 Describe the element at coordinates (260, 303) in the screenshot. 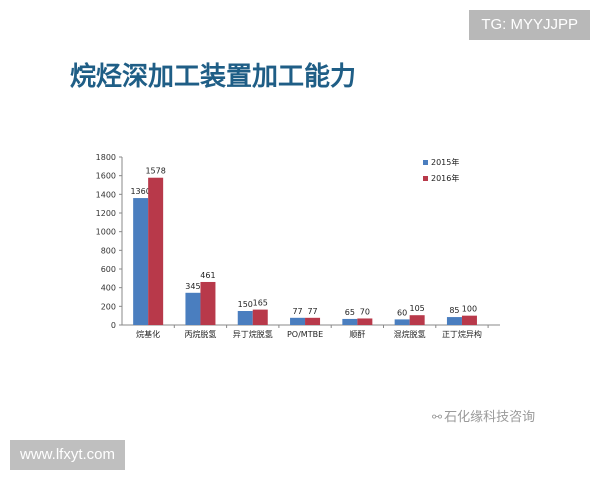

I see `bar-value-label: 165` at that location.